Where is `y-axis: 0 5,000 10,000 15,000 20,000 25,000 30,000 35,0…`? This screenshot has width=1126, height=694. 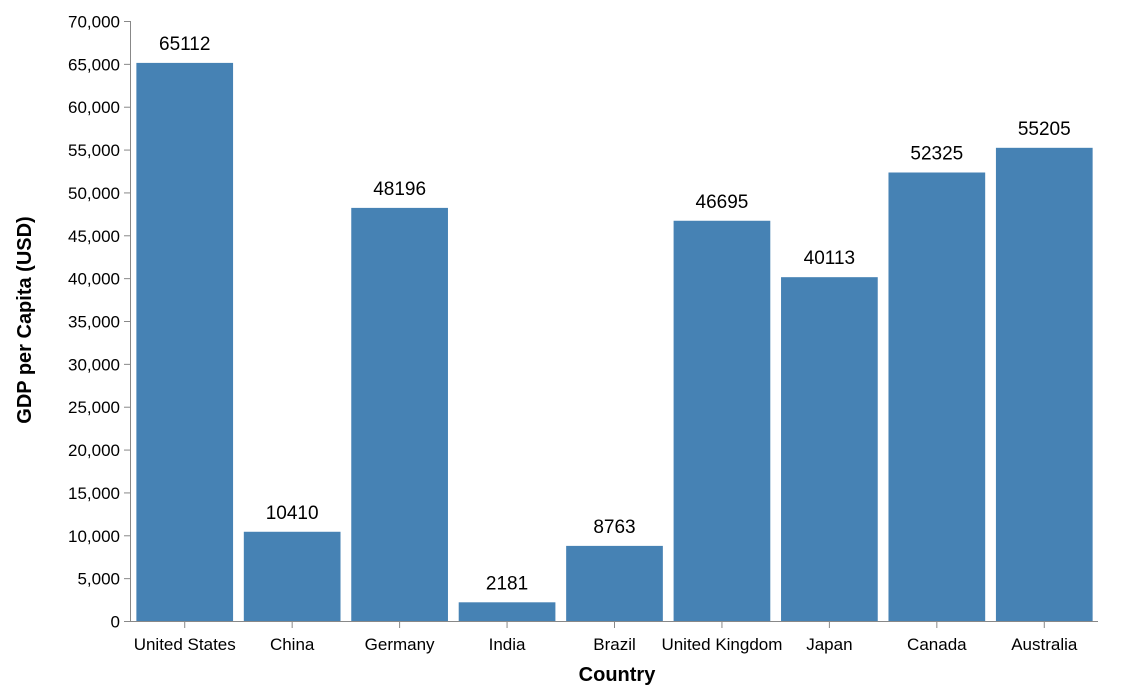 y-axis: 0 5,000 10,000 15,000 20,000 25,000 30,000 35,0… is located at coordinates (99, 322).